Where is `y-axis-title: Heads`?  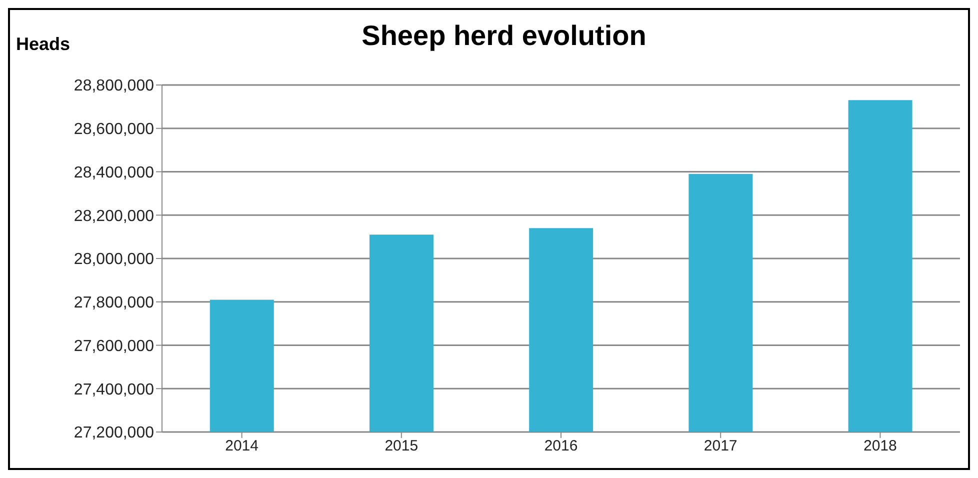 y-axis-title: Heads is located at coordinates (43, 44).